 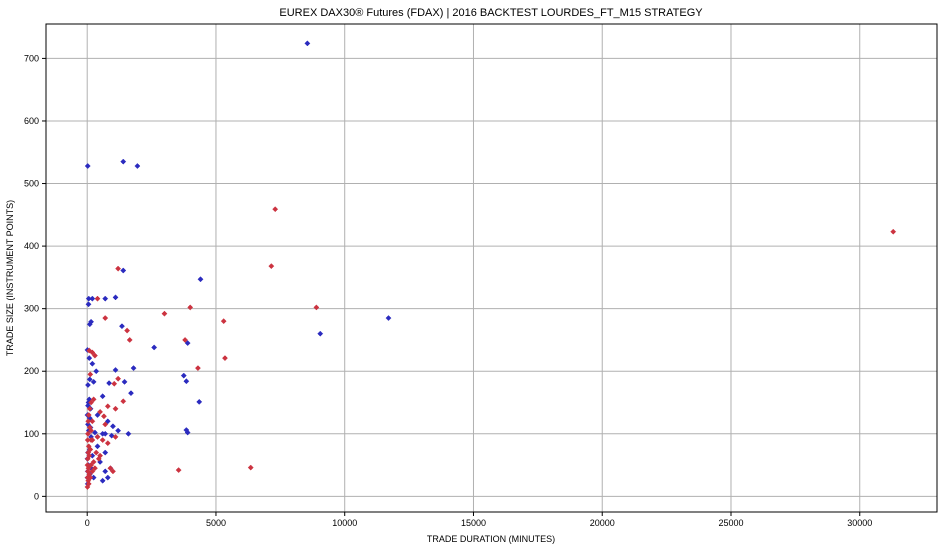 What do you see at coordinates (31, 309) in the screenshot?
I see `y-tick-label: 300` at bounding box center [31, 309].